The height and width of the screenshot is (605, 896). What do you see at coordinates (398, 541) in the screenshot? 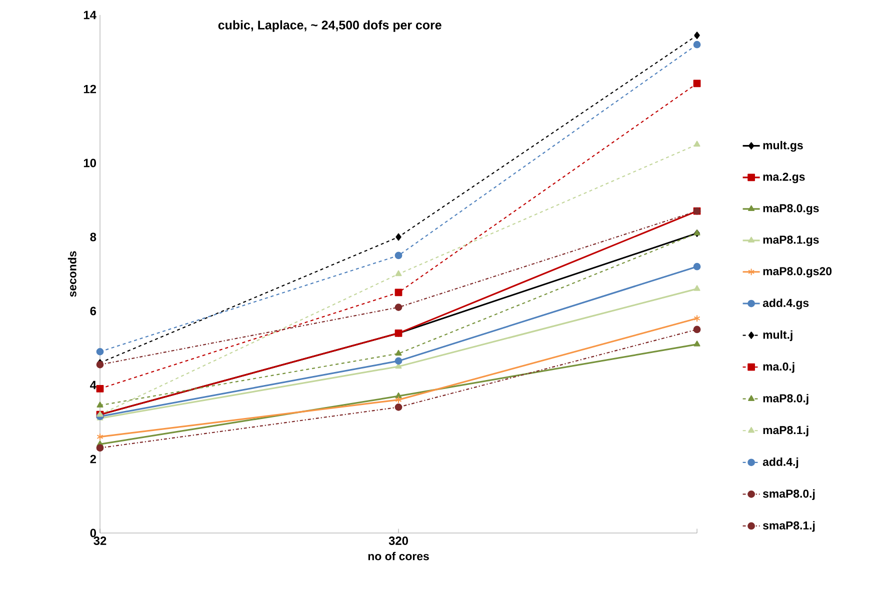
I see `x-tick-label: 320` at bounding box center [398, 541].